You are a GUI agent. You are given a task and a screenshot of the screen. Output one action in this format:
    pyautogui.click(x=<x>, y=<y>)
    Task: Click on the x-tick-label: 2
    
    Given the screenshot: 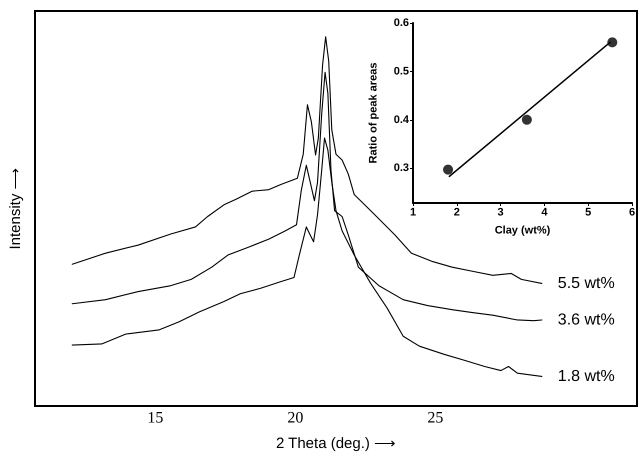 What is the action you would take?
    pyautogui.click(x=457, y=212)
    